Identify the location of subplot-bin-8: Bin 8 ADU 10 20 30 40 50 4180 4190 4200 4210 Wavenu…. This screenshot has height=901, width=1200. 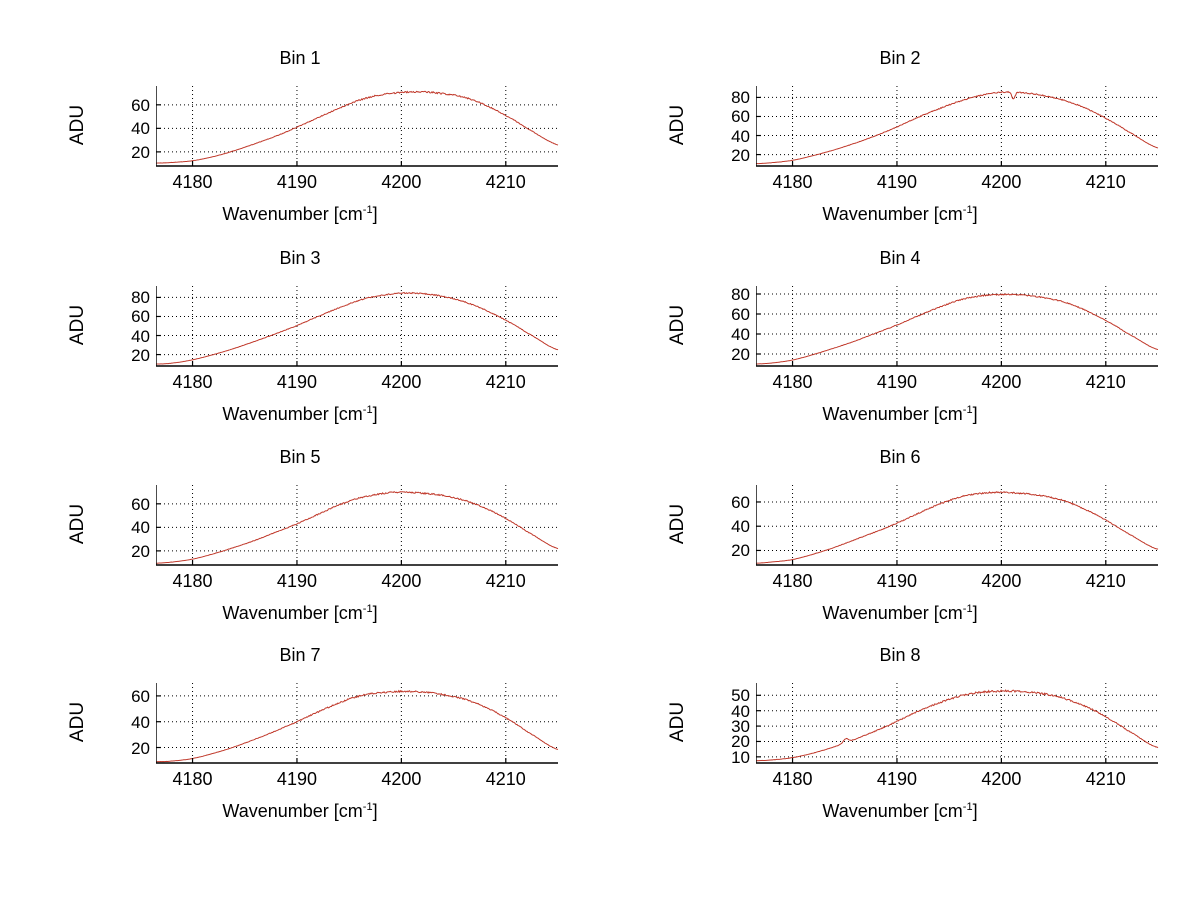
(900, 747).